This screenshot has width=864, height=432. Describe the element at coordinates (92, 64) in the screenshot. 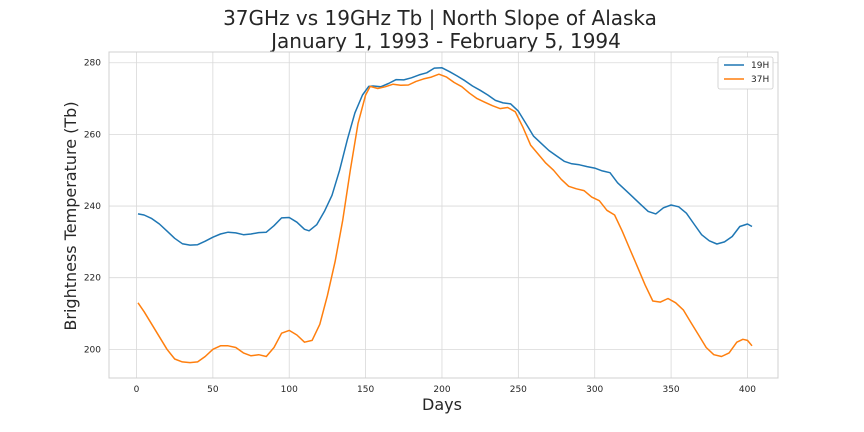

I see `y-tick-label: 280` at that location.